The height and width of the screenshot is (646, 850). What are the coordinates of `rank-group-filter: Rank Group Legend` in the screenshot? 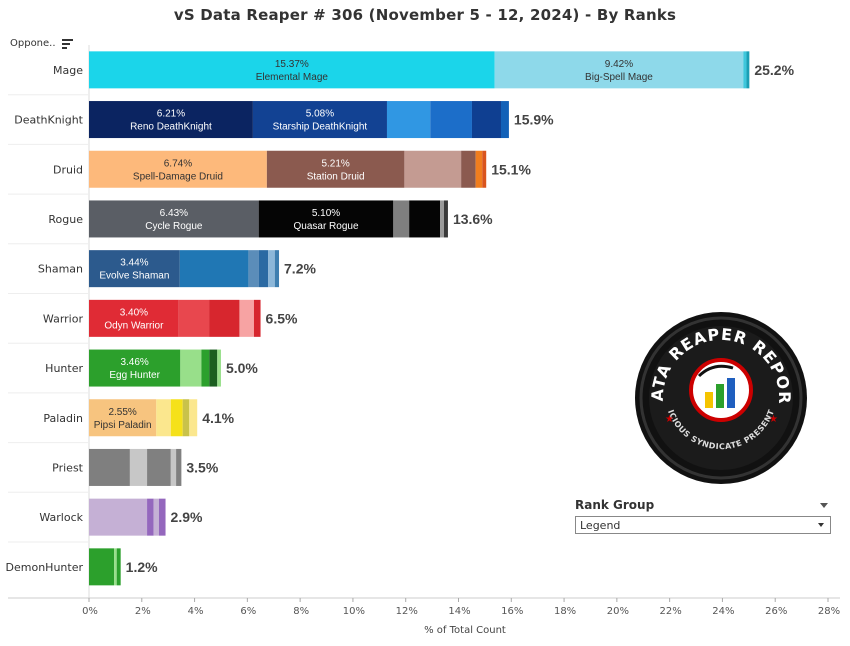 It's located at (703, 516).